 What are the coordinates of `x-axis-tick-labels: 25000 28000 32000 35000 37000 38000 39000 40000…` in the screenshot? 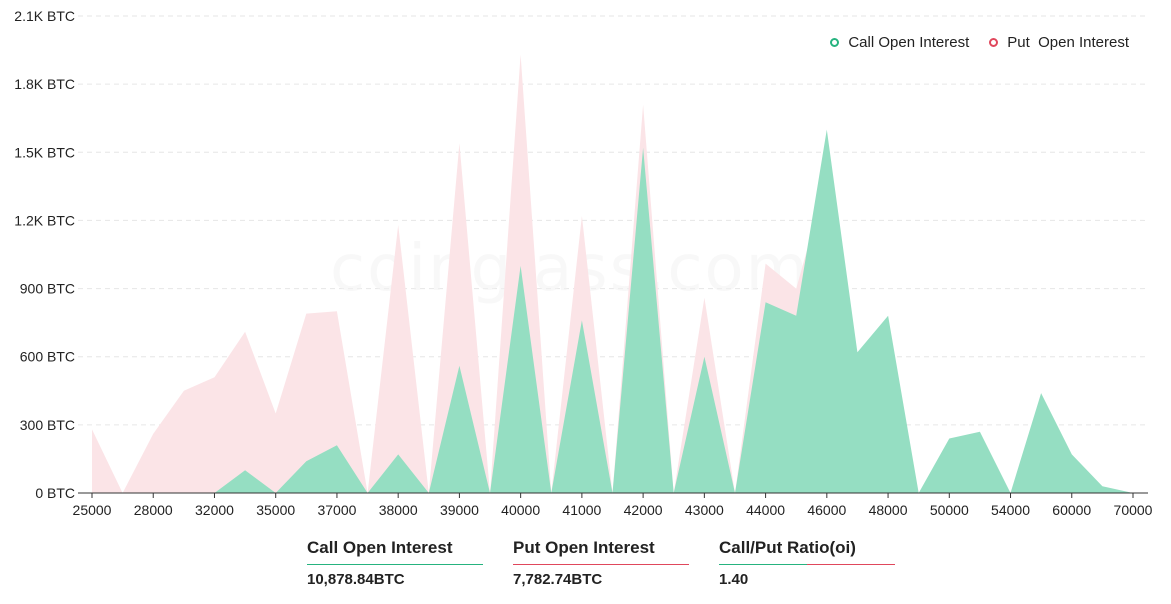 It's located at (613, 505).